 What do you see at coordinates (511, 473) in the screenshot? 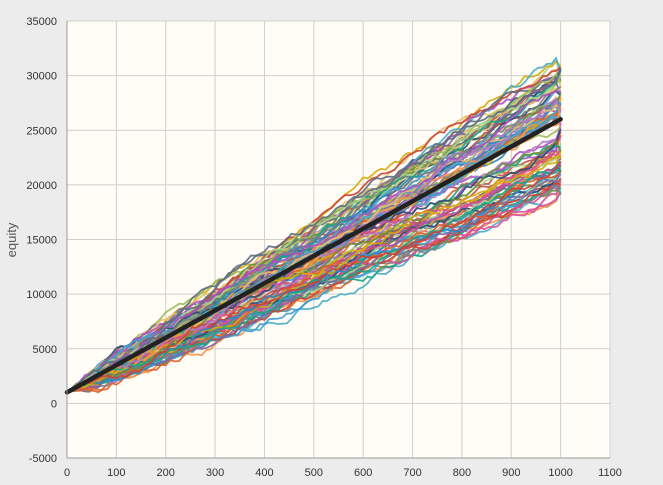
I see `x-tick-label: 900` at bounding box center [511, 473].